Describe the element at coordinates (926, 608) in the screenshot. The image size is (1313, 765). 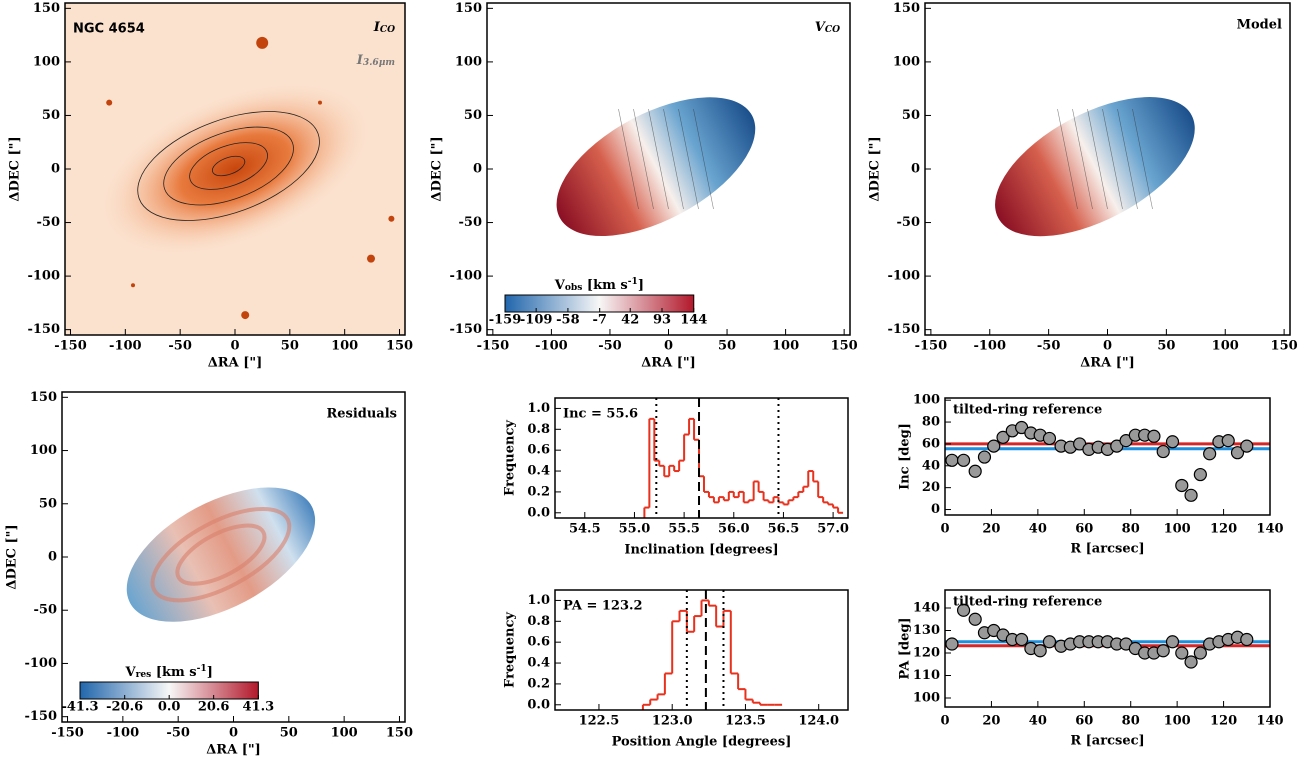
I see `y-tick-label: 140` at that location.